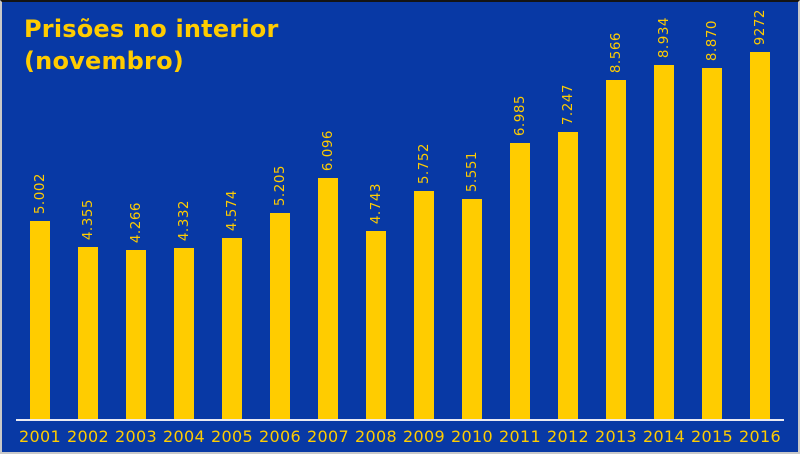  I want to click on bar-value-label: 8.566, so click(616, 52).